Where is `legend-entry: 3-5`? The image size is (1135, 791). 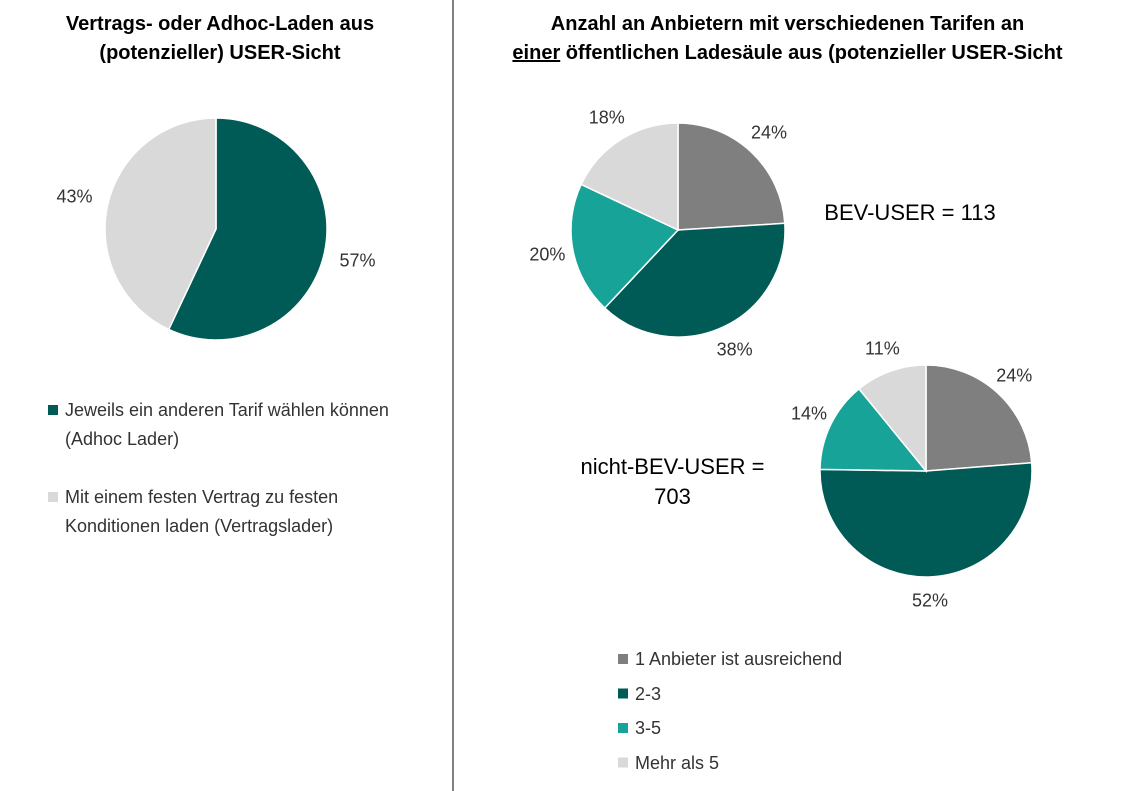
legend-entry: 3-5 is located at coordinates (648, 728).